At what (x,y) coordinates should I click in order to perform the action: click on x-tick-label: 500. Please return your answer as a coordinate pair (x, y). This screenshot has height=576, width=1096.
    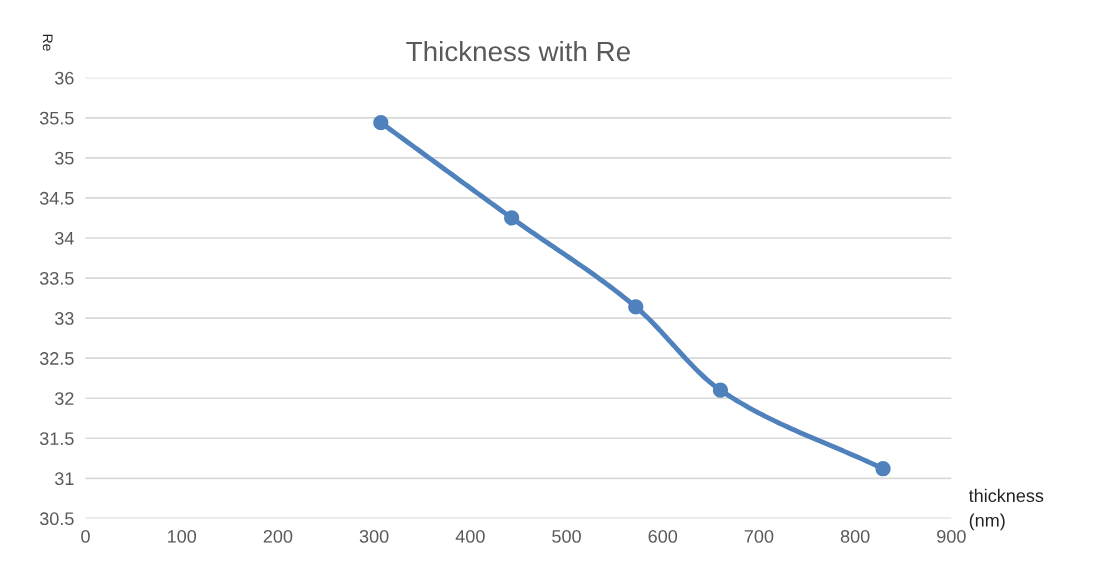
    Looking at the image, I should click on (566, 536).